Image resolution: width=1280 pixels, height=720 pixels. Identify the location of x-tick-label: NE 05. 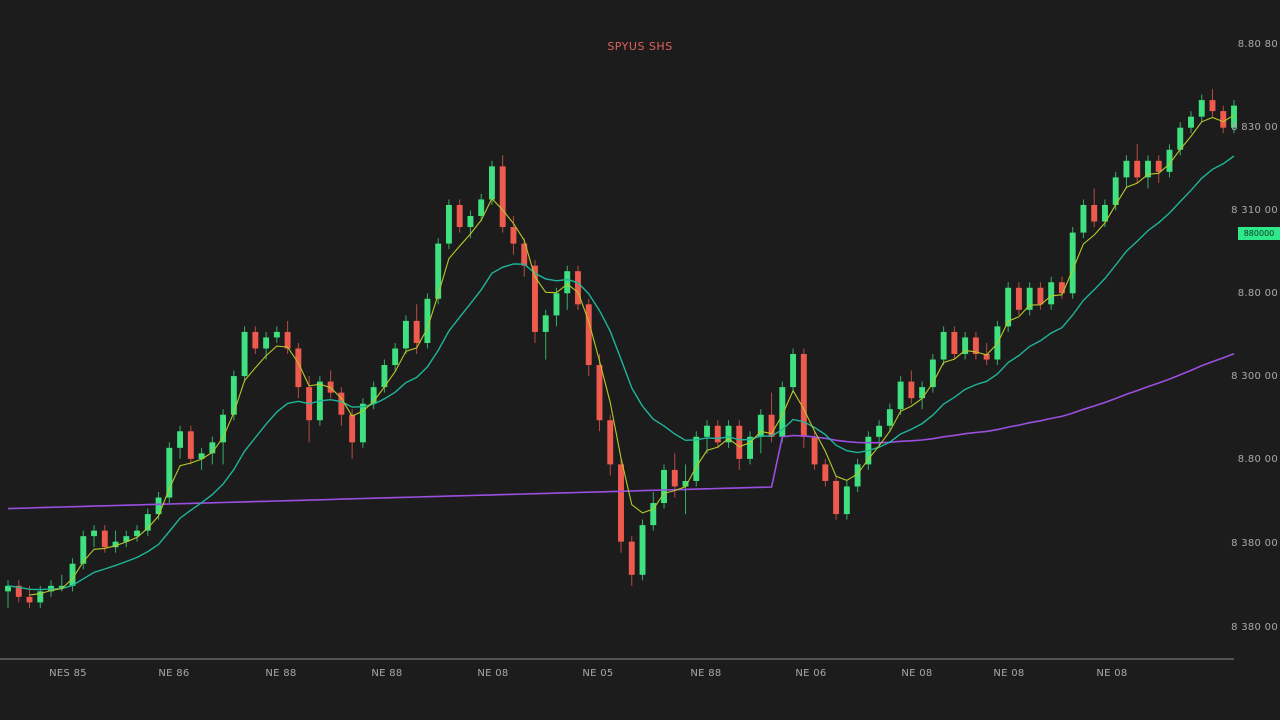
(598, 673).